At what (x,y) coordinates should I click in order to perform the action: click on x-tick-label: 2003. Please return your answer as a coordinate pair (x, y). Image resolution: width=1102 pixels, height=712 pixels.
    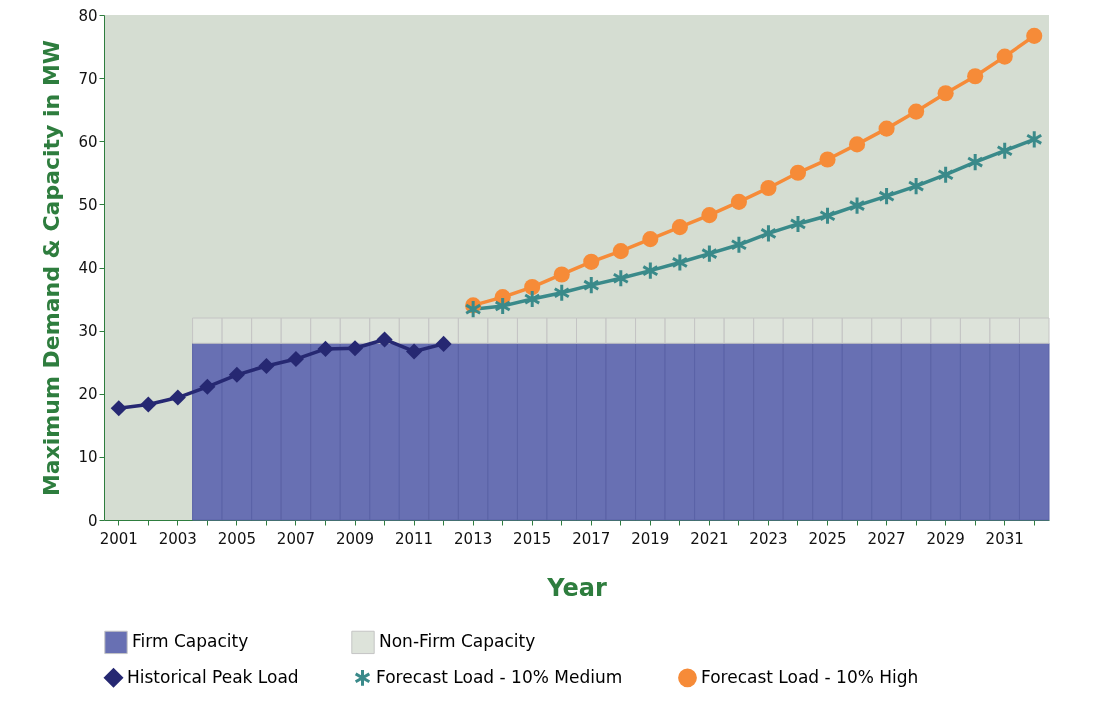
    Looking at the image, I should click on (177, 538).